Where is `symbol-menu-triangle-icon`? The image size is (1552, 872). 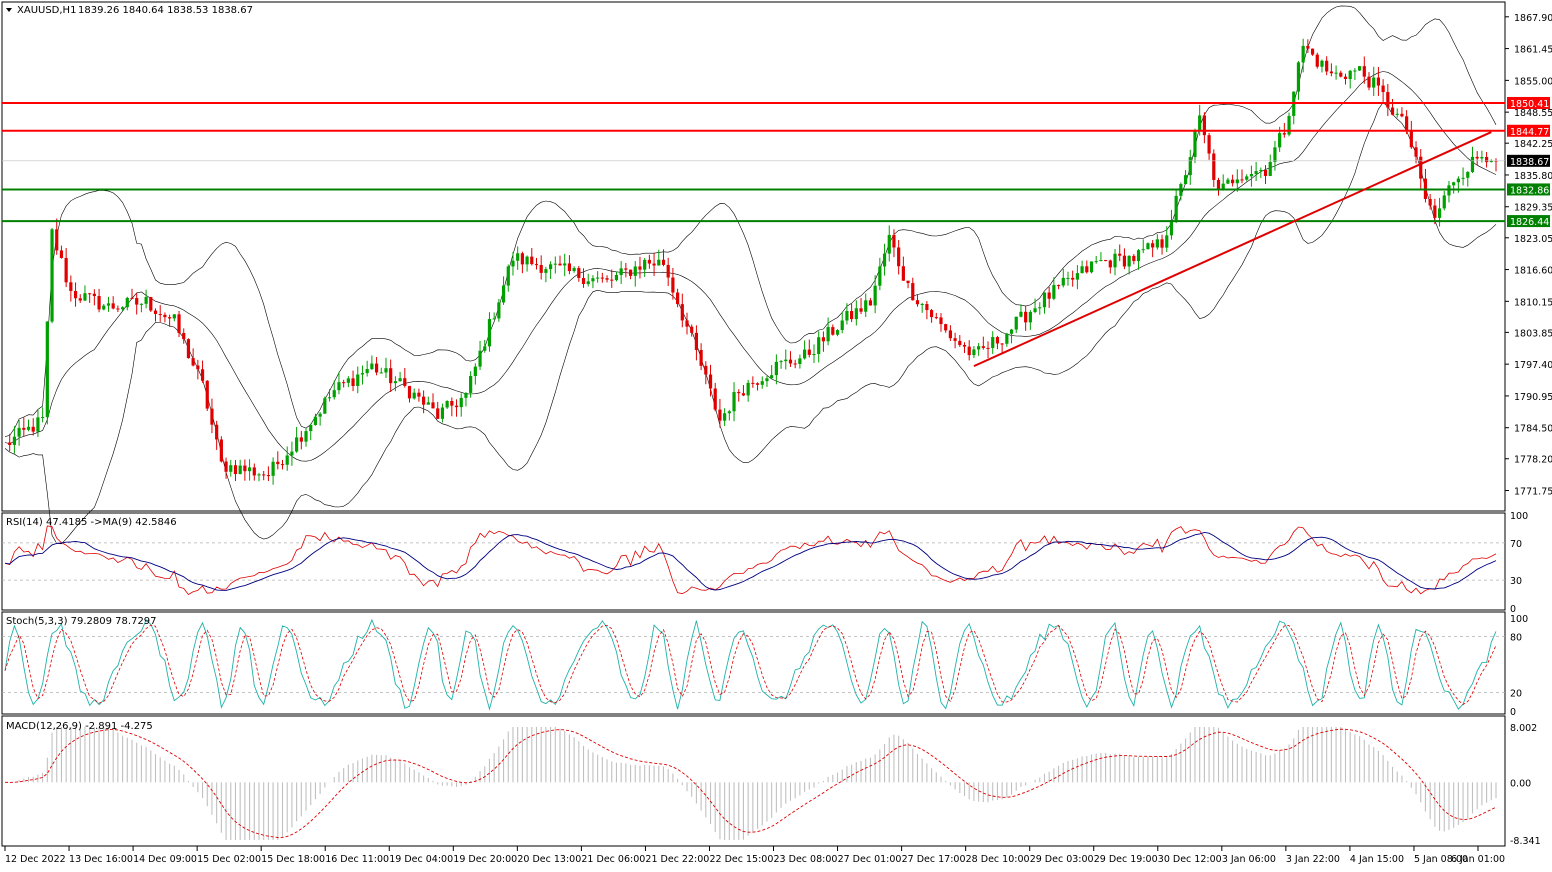 symbol-menu-triangle-icon is located at coordinates (9, 10).